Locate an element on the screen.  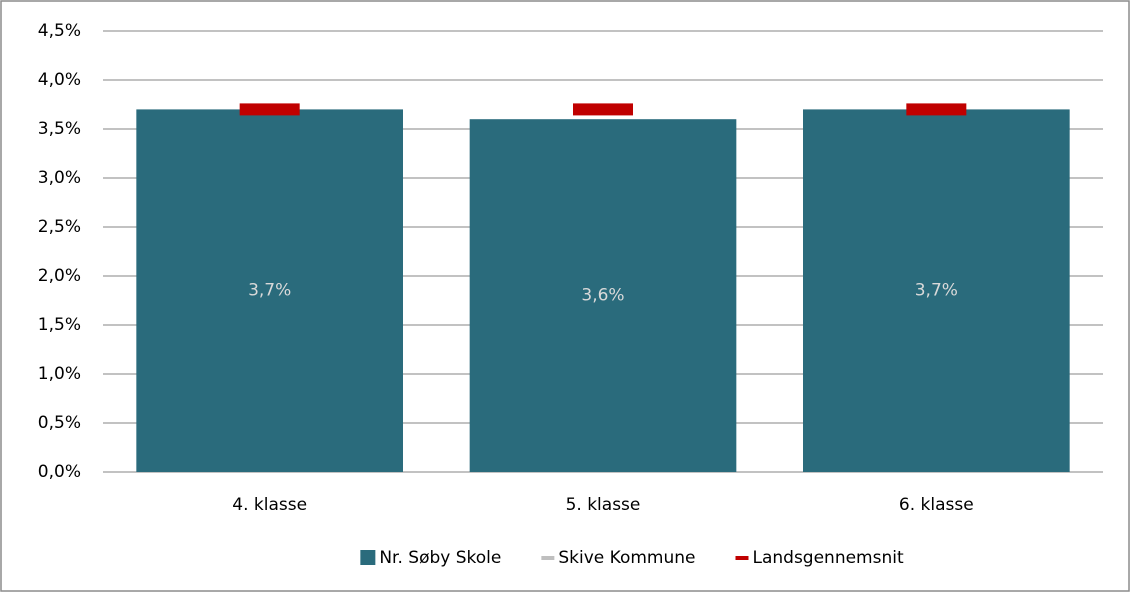
x-tick-label: 4. klasse is located at coordinates (269, 505).